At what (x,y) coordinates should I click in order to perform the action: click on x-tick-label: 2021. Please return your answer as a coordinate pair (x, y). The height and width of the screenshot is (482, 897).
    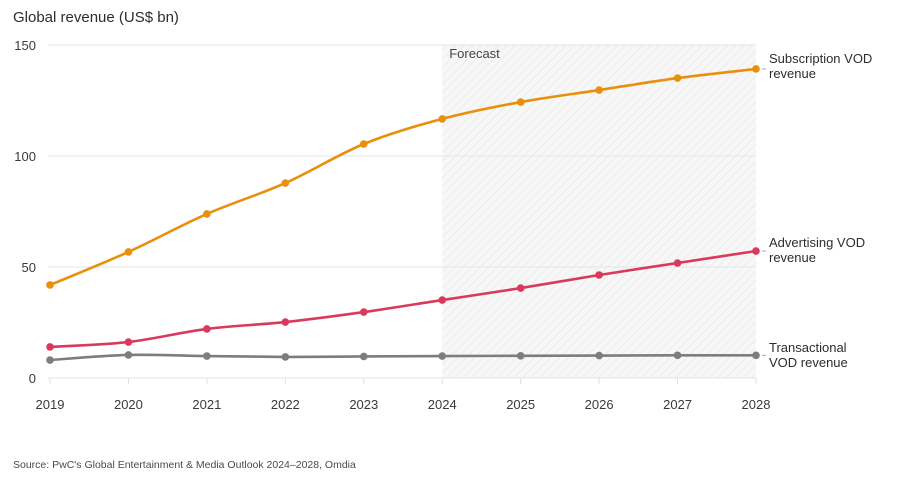
    Looking at the image, I should click on (206, 404).